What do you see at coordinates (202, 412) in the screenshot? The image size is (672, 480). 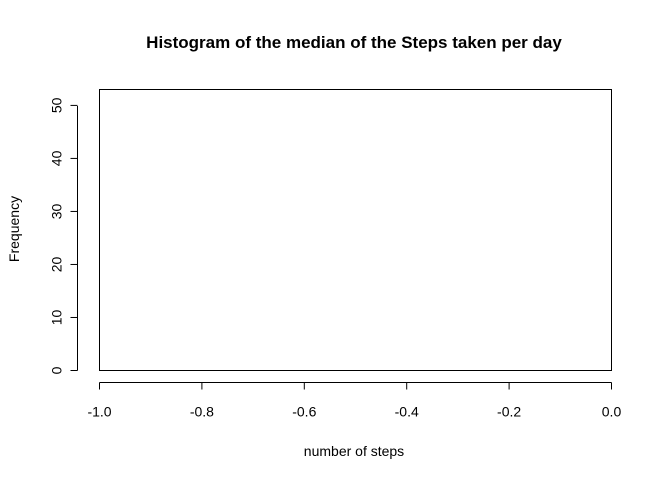 I see `x-tick-label: -0.8` at bounding box center [202, 412].